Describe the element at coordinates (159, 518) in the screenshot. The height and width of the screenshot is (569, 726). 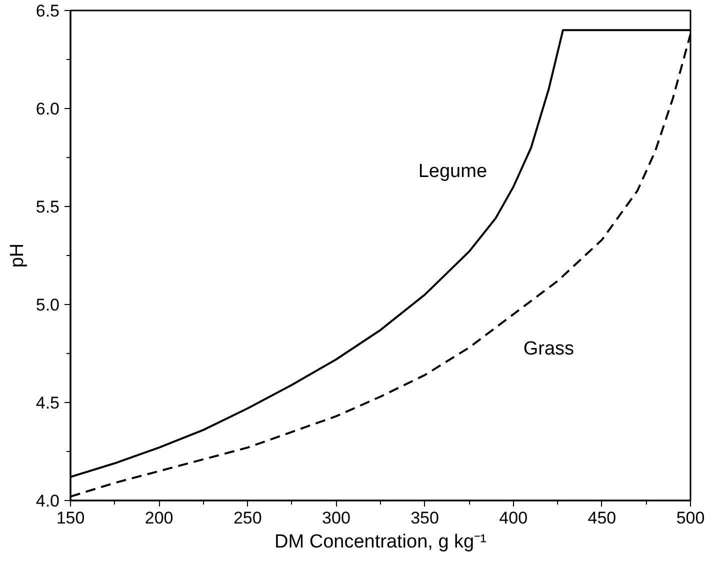
I see `x-tick-label: 200` at that location.